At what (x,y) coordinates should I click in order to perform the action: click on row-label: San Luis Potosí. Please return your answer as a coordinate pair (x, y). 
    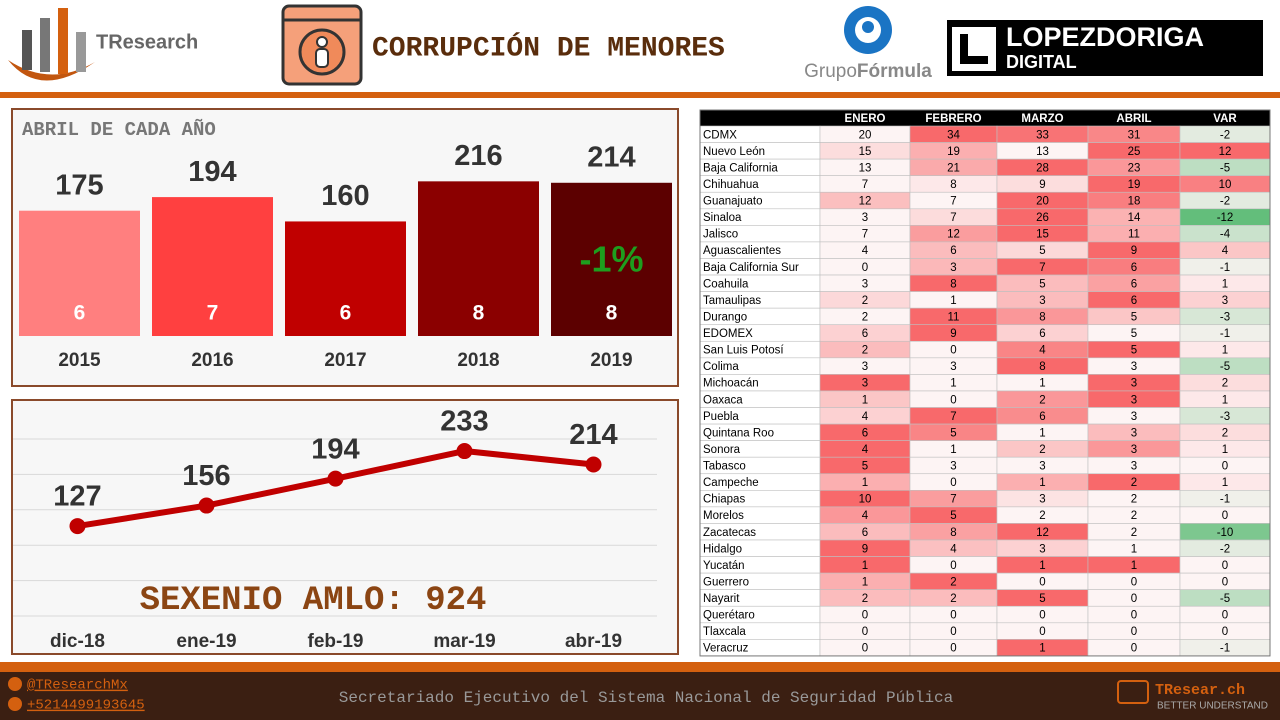
    Looking at the image, I should click on (743, 351).